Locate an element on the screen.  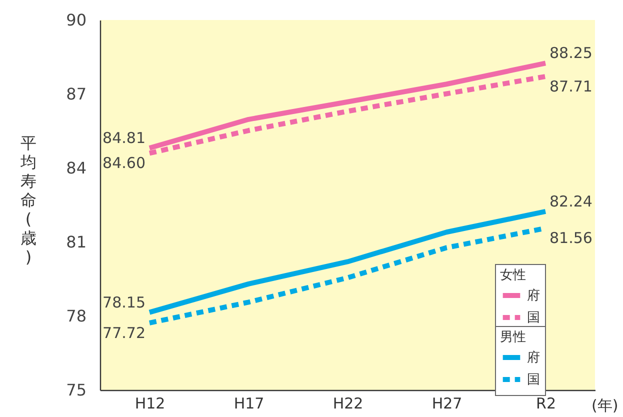
data-label: 82.24 is located at coordinates (571, 201).